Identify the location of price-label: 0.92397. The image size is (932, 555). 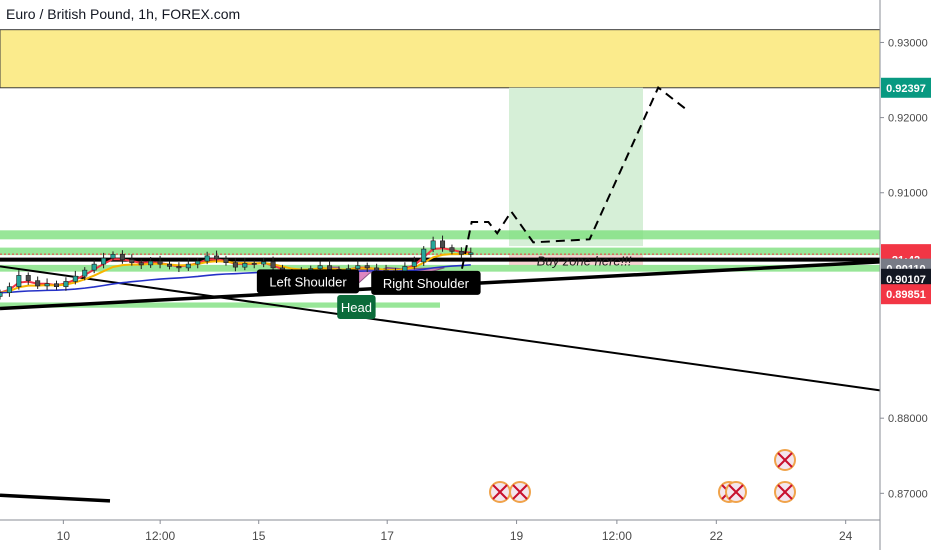
(906, 89).